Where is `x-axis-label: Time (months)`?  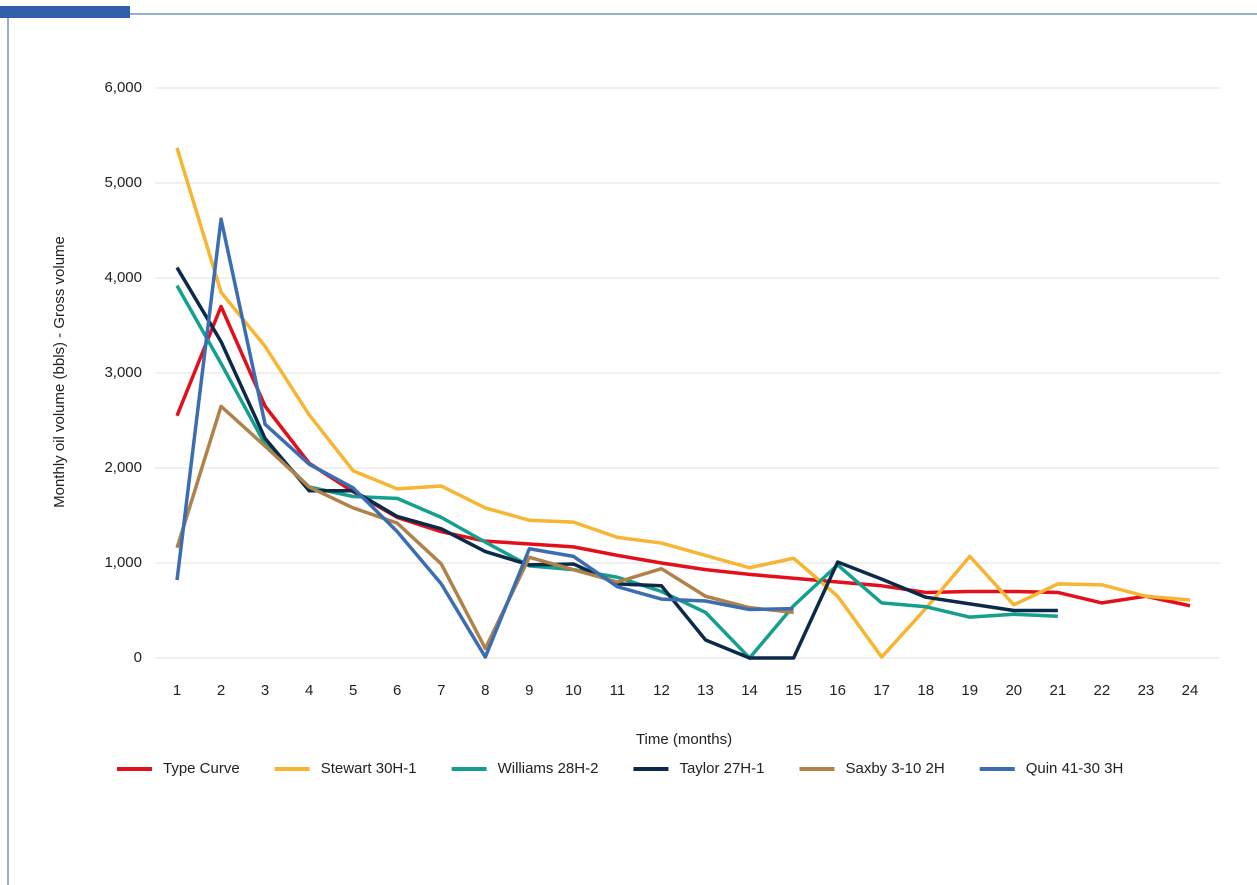
x-axis-label: Time (months) is located at coordinates (684, 739).